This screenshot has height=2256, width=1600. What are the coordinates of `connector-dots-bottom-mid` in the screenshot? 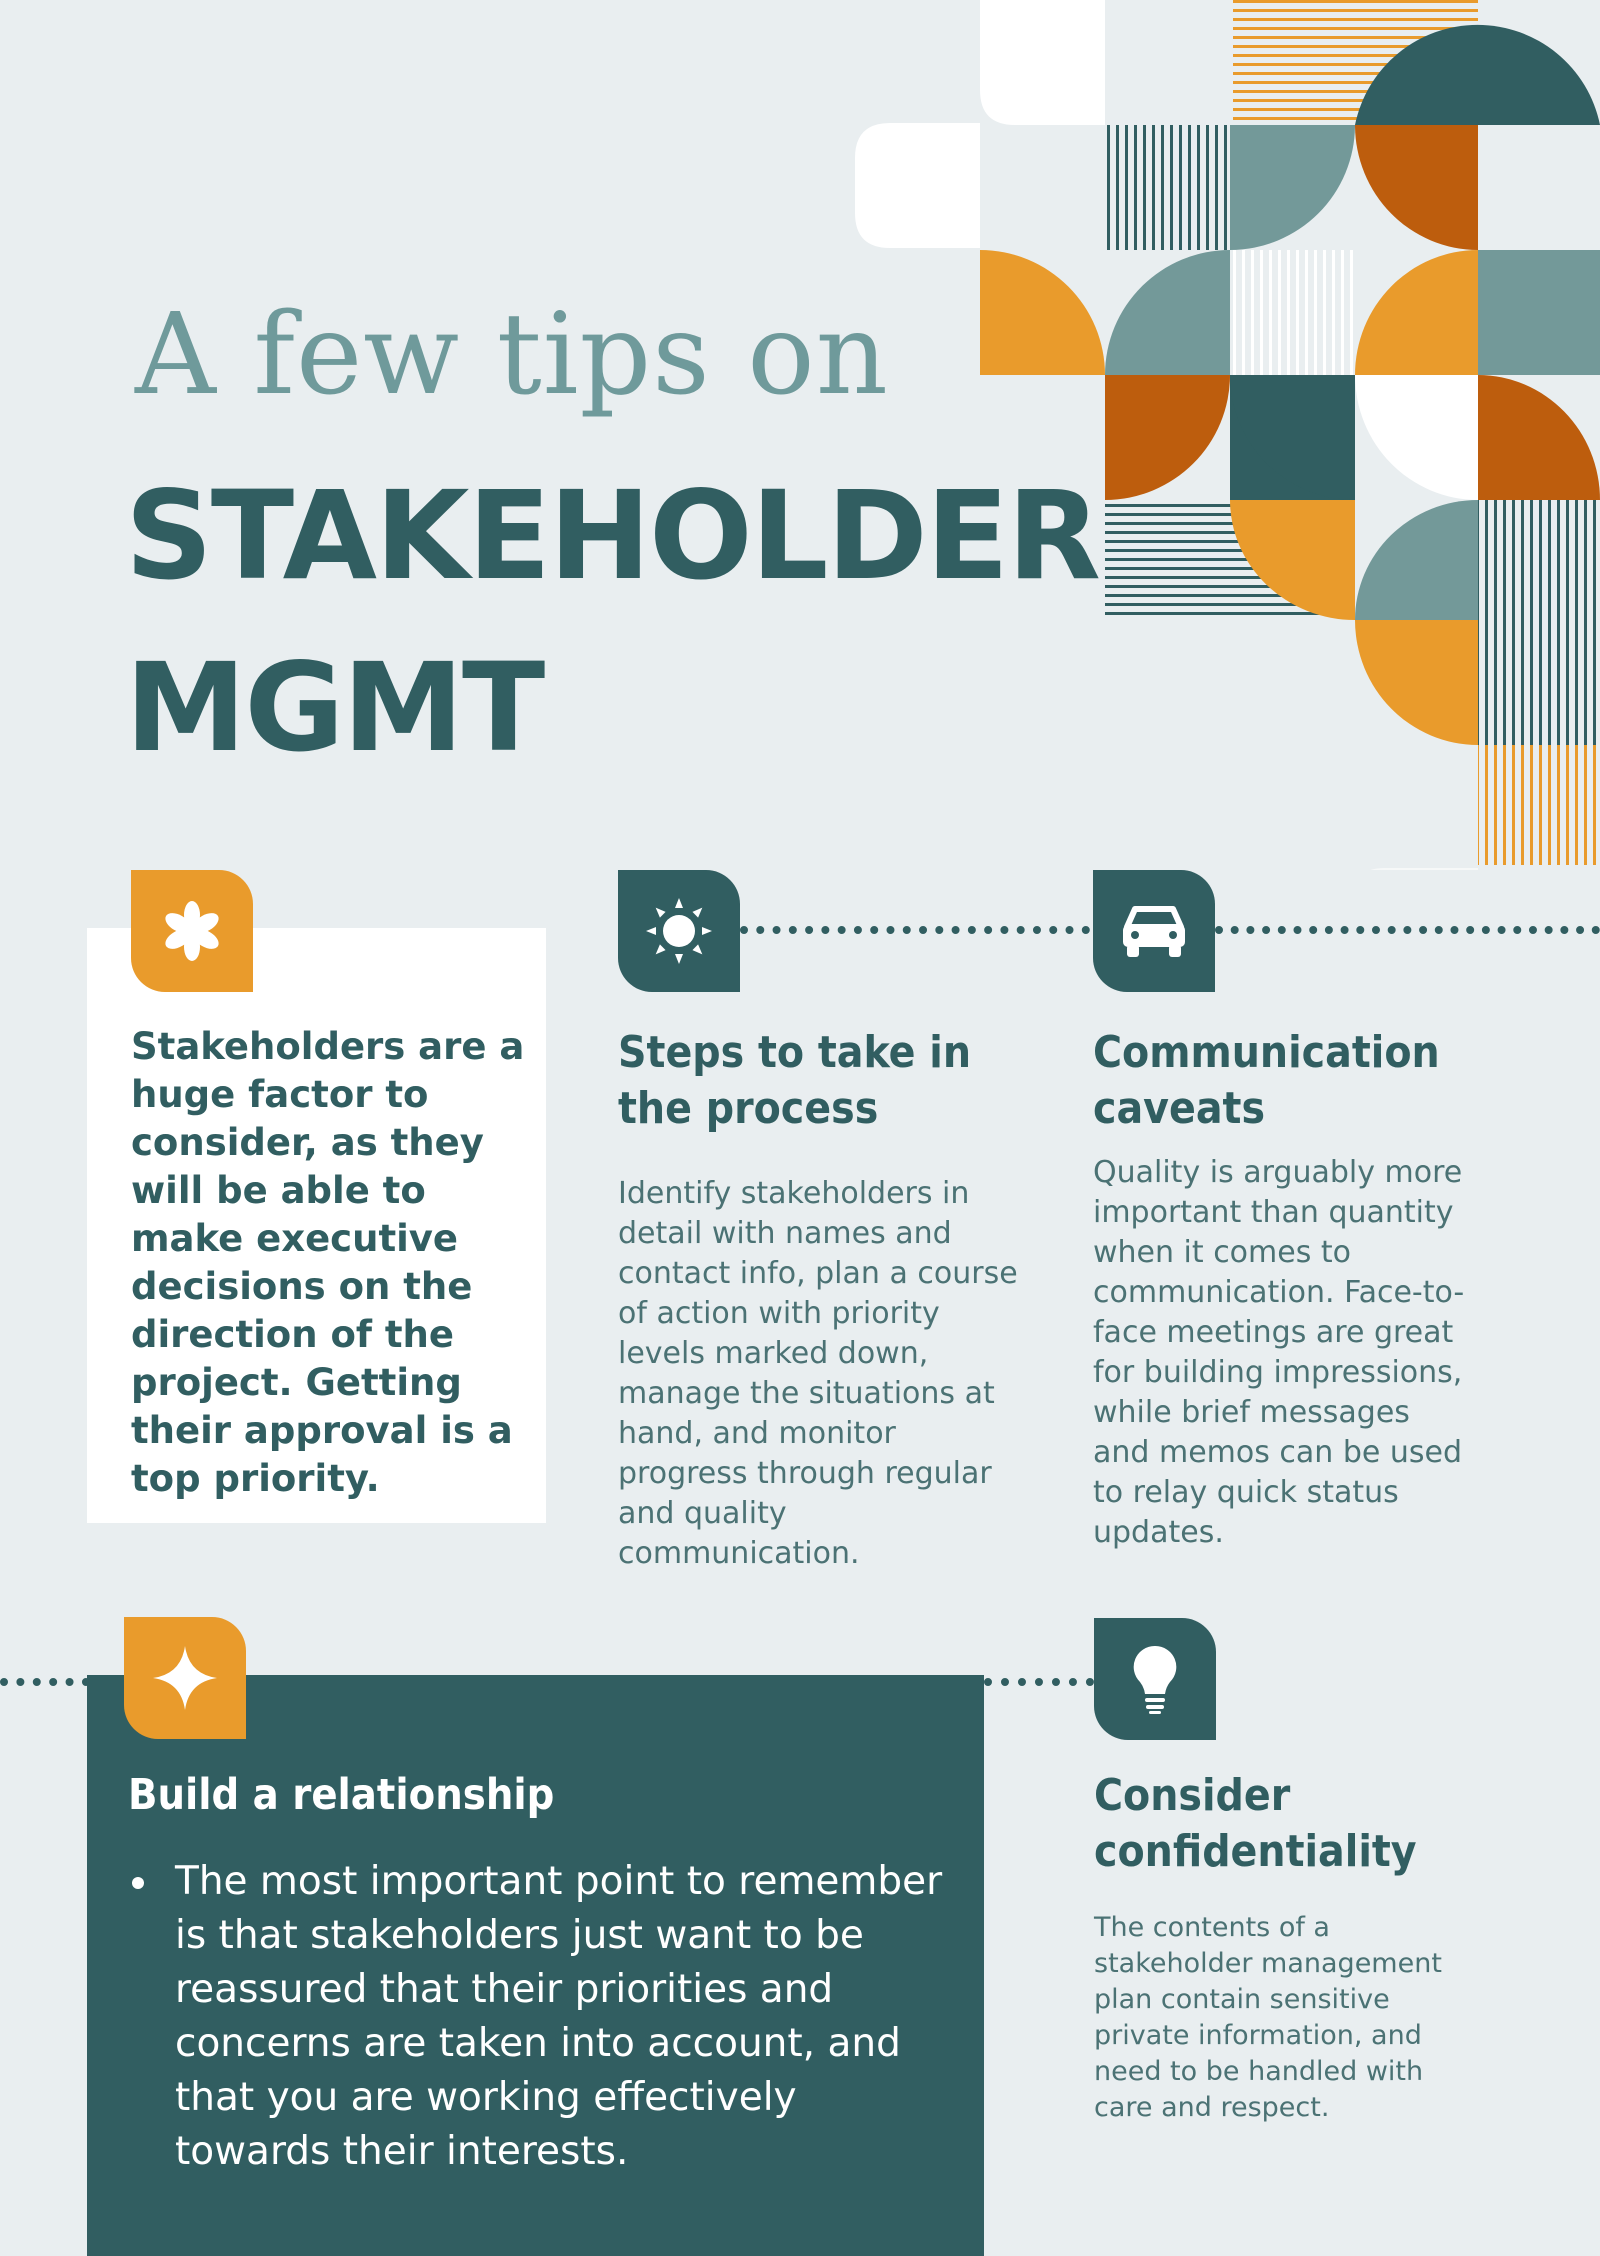 It's located at (1039, 1682).